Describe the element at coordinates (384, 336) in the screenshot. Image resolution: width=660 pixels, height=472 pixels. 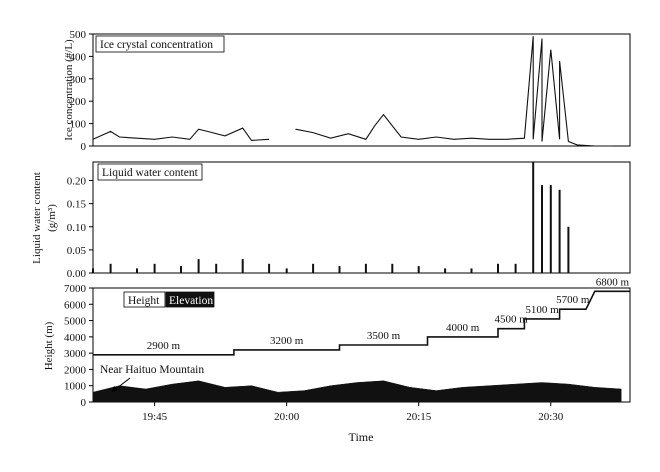
I see `altitude-label: 3500 m` at that location.